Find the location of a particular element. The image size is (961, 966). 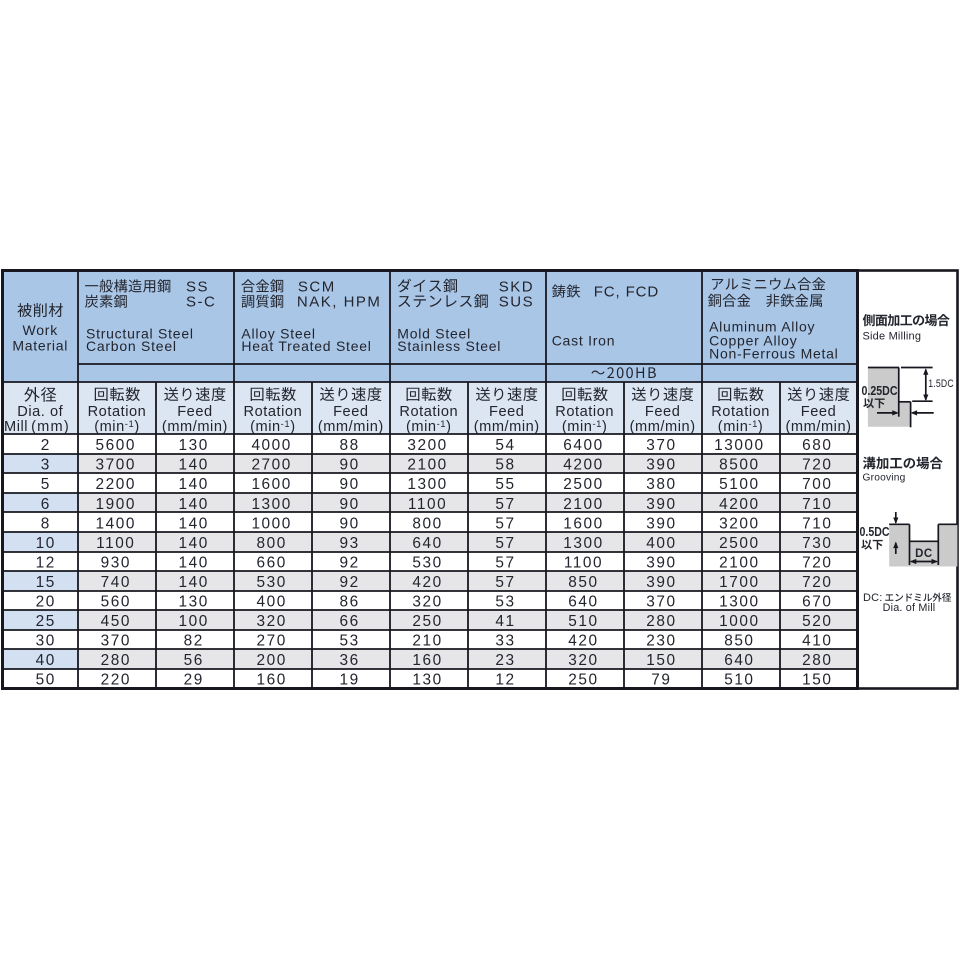

svg-text: 160 is located at coordinates (427, 660).